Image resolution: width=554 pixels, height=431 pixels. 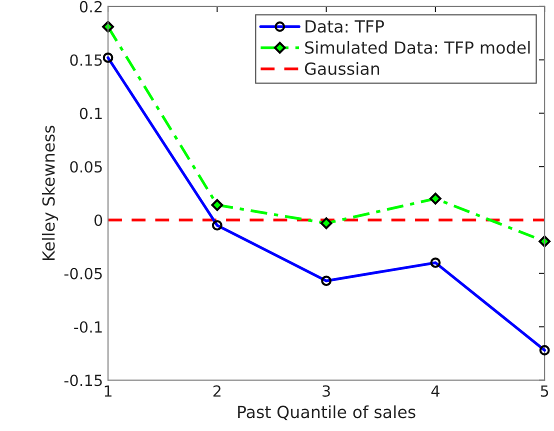 What do you see at coordinates (86, 60) in the screenshot?
I see `y-tick-label: 0.15` at bounding box center [86, 60].